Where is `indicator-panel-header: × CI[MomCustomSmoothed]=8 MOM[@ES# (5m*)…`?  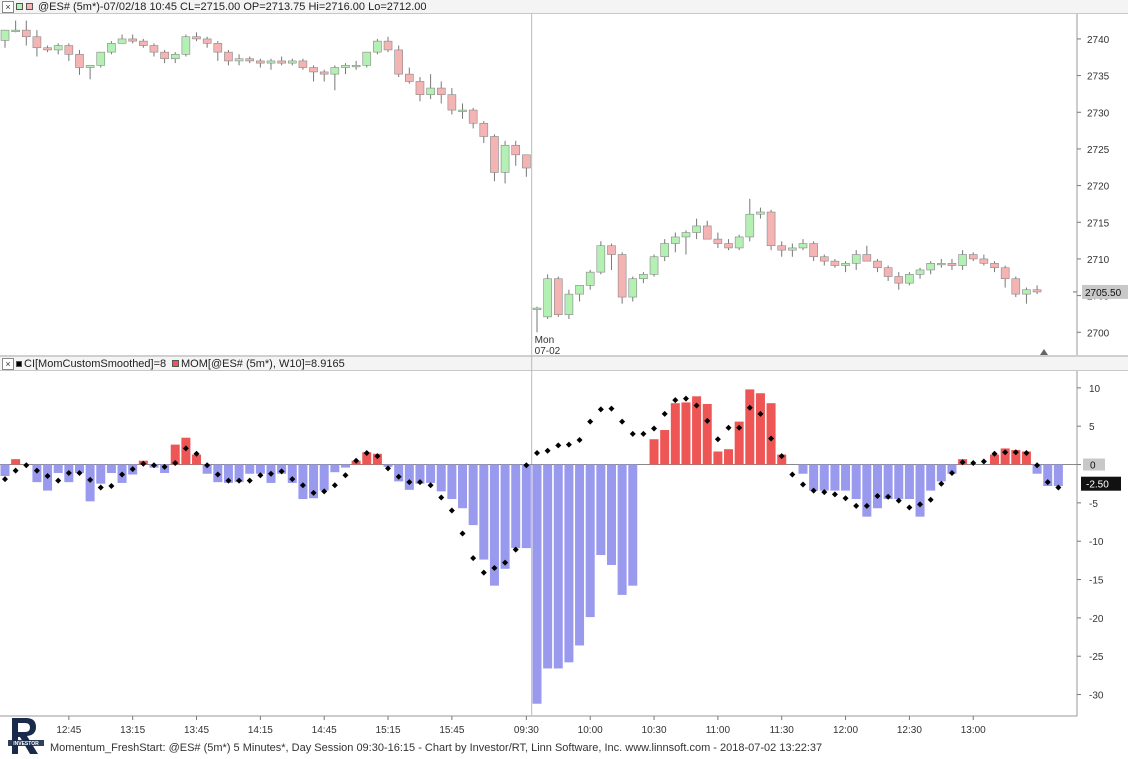
indicator-panel-header: × CI[MomCustomSmoothed]=8 MOM[@ES# (5m*)… is located at coordinates (564, 364).